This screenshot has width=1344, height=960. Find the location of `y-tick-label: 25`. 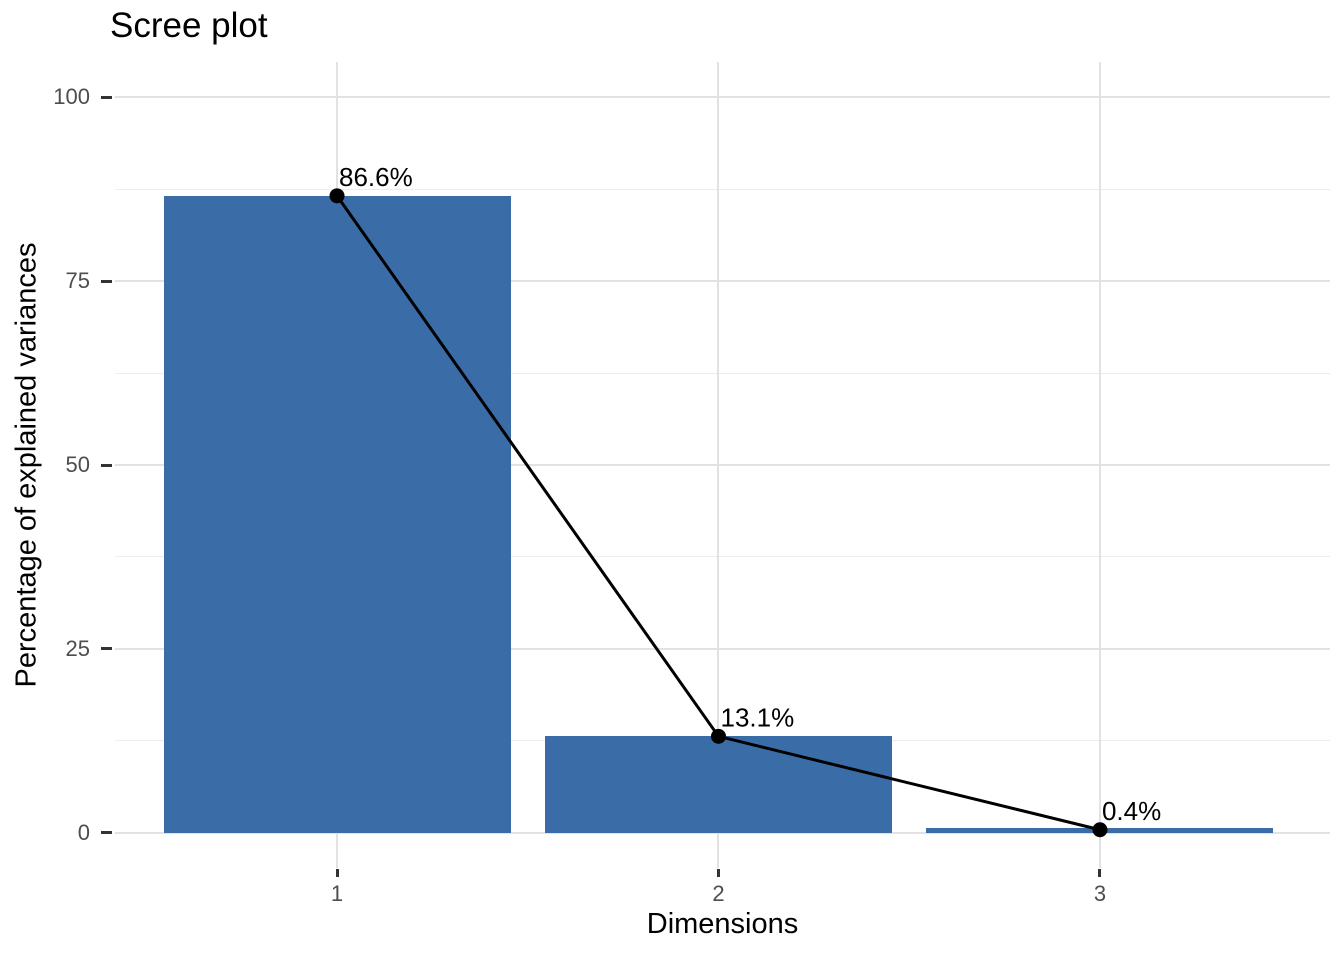

y-tick-label: 25 is located at coordinates (77, 648).